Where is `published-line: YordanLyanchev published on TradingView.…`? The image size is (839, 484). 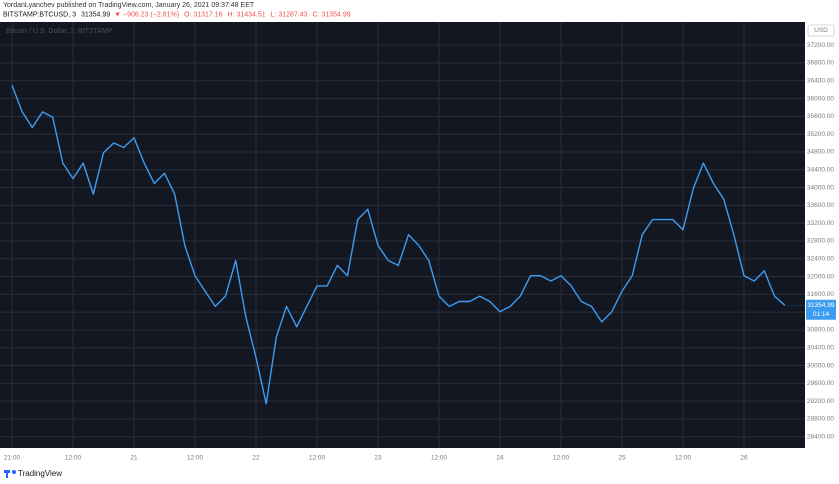 published-line: YordanLyanchev published on TradingView.… is located at coordinates (129, 5).